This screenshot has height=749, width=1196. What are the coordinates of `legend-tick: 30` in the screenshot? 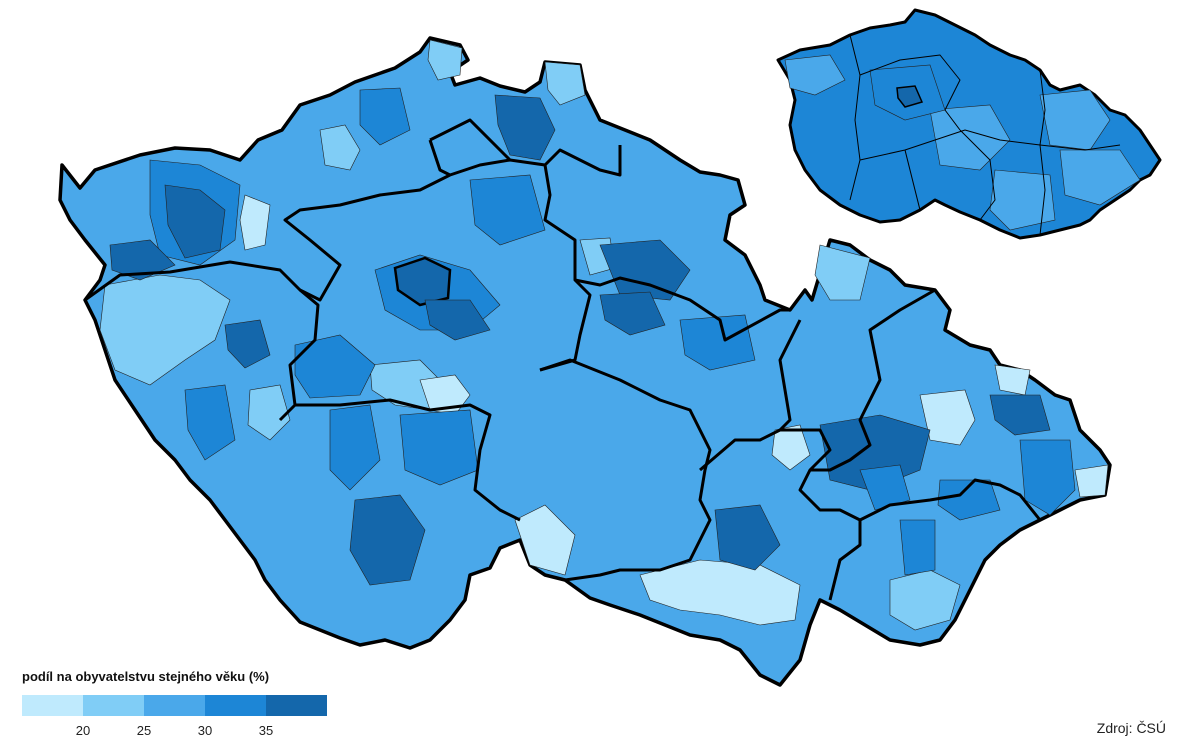 It's located at (205, 730).